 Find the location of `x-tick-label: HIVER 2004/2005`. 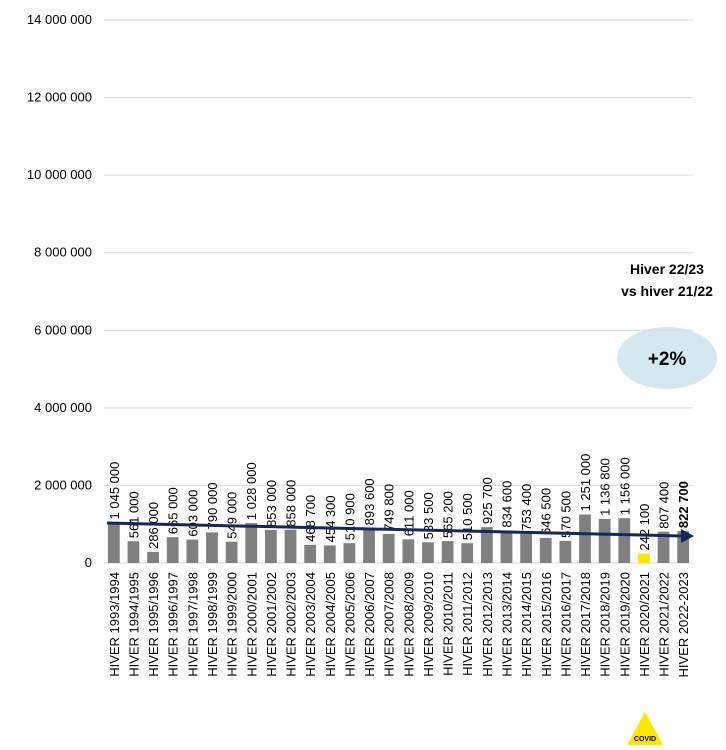

x-tick-label: HIVER 2004/2005 is located at coordinates (330, 624).